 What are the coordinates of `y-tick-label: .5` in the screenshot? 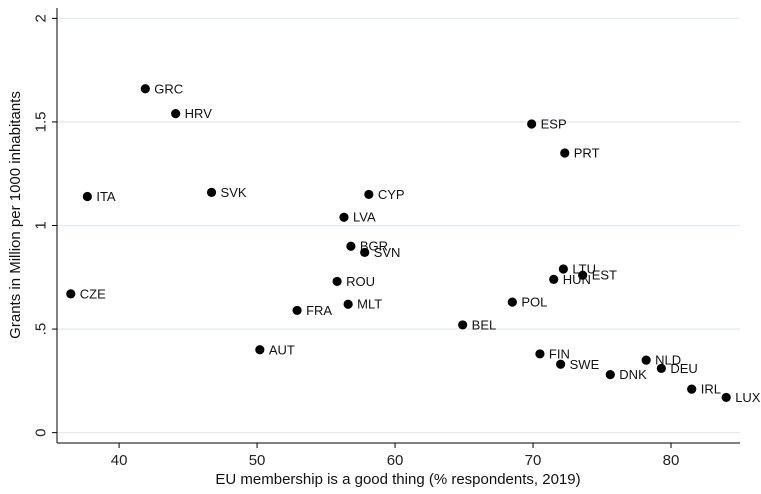 It's located at (41, 329).